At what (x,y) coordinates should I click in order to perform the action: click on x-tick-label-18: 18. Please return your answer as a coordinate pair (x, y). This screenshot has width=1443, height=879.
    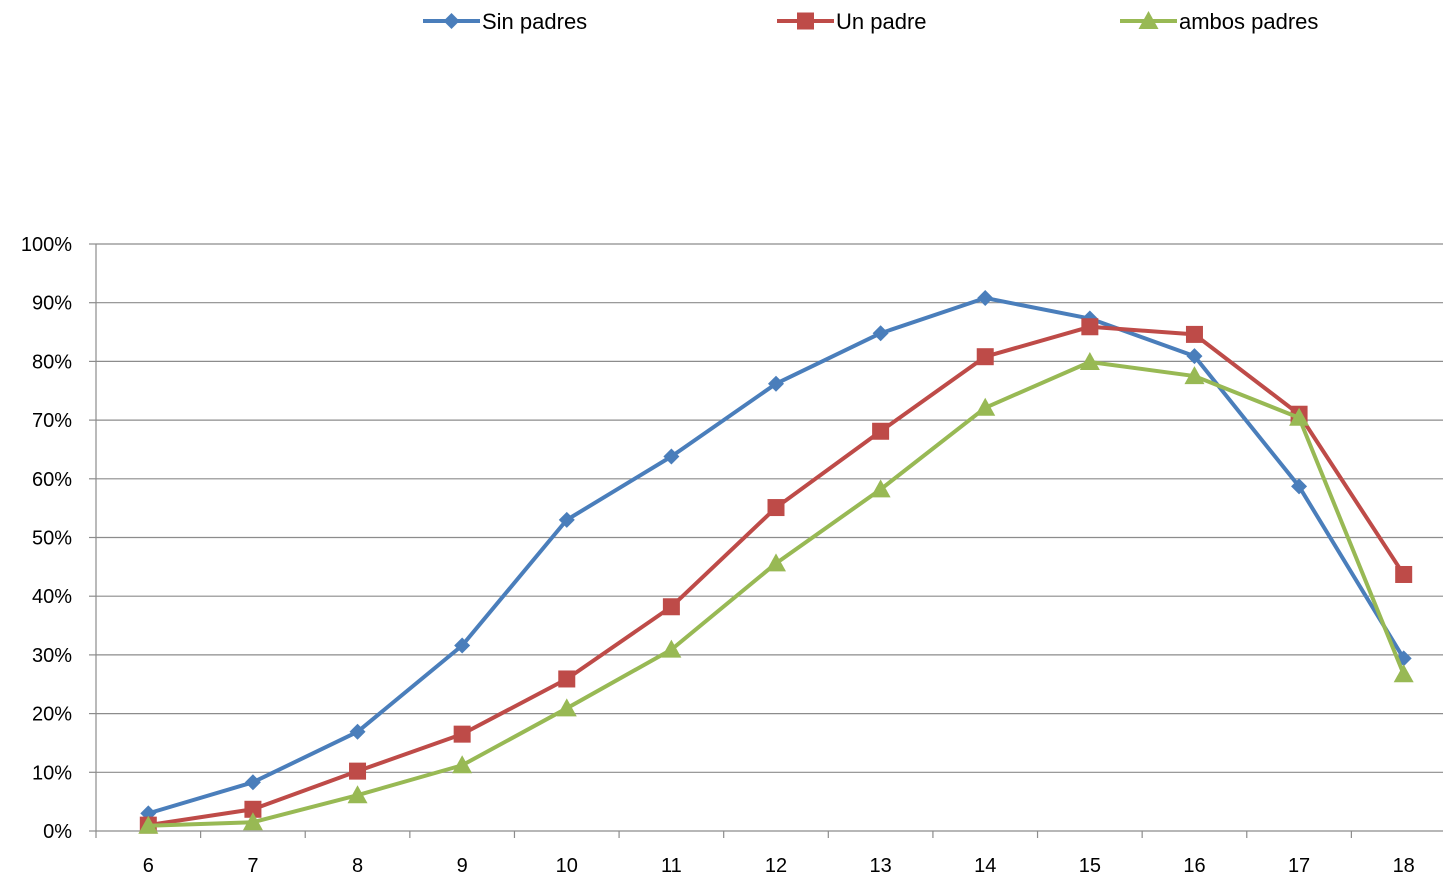
    Looking at the image, I should click on (1404, 866).